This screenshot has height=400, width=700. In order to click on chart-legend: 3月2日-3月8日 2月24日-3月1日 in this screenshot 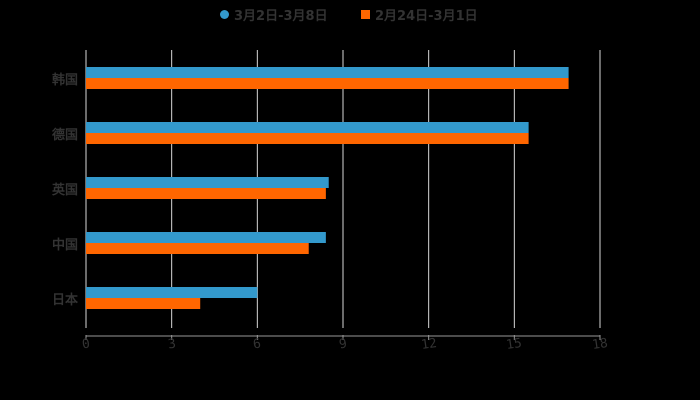, I will do `click(350, 14)`.